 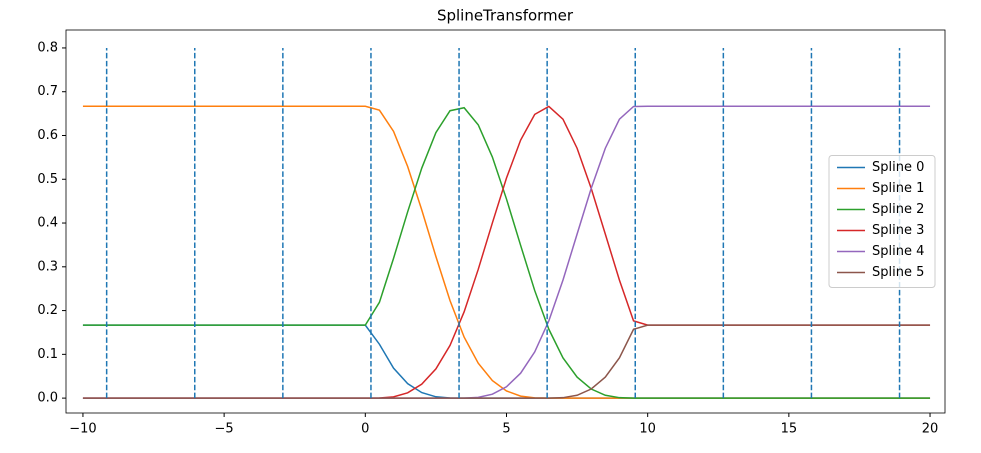 What do you see at coordinates (898, 272) in the screenshot?
I see `legend-label: Spline 5` at bounding box center [898, 272].